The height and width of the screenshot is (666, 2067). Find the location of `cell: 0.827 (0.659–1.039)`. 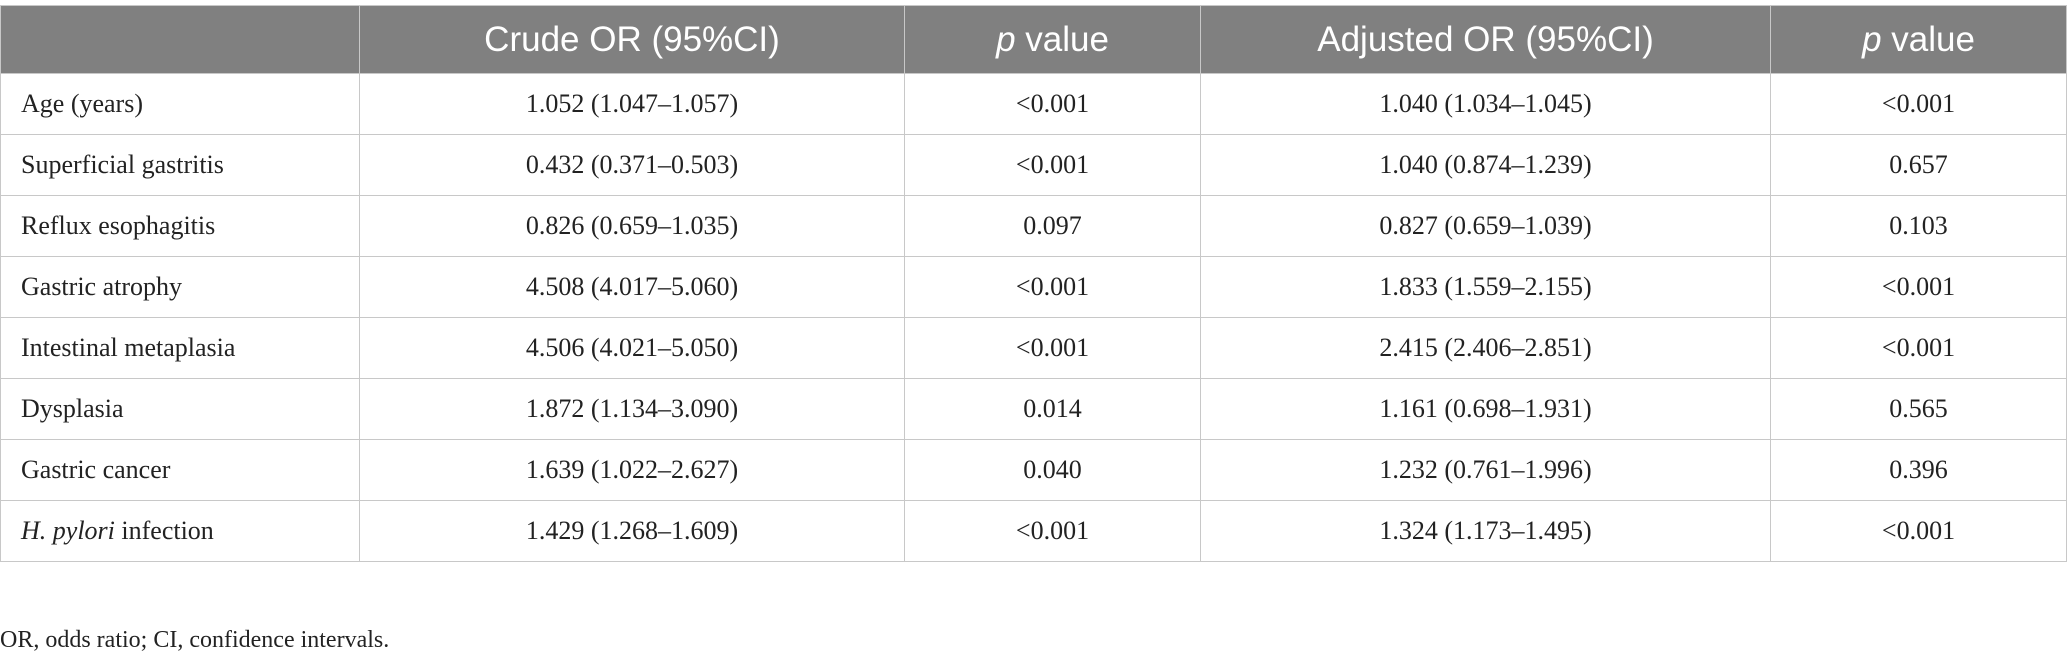

cell: 0.827 (0.659–1.039) is located at coordinates (1485, 226).